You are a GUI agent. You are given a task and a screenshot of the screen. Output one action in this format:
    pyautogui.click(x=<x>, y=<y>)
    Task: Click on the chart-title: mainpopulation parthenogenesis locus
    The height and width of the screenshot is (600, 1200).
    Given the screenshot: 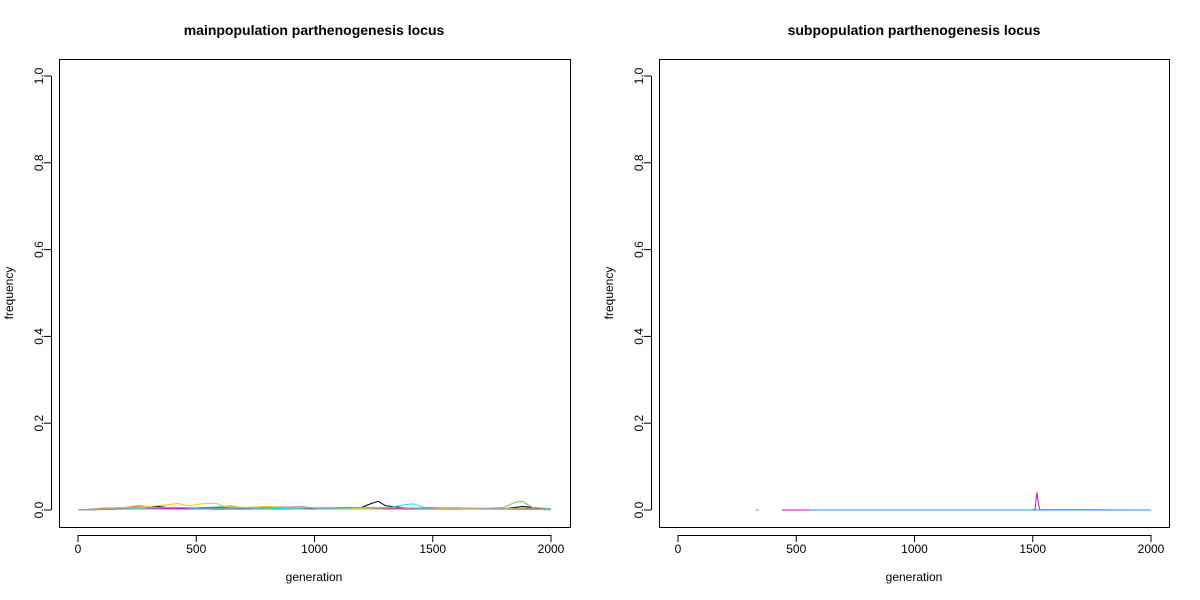 What is the action you would take?
    pyautogui.click(x=314, y=30)
    